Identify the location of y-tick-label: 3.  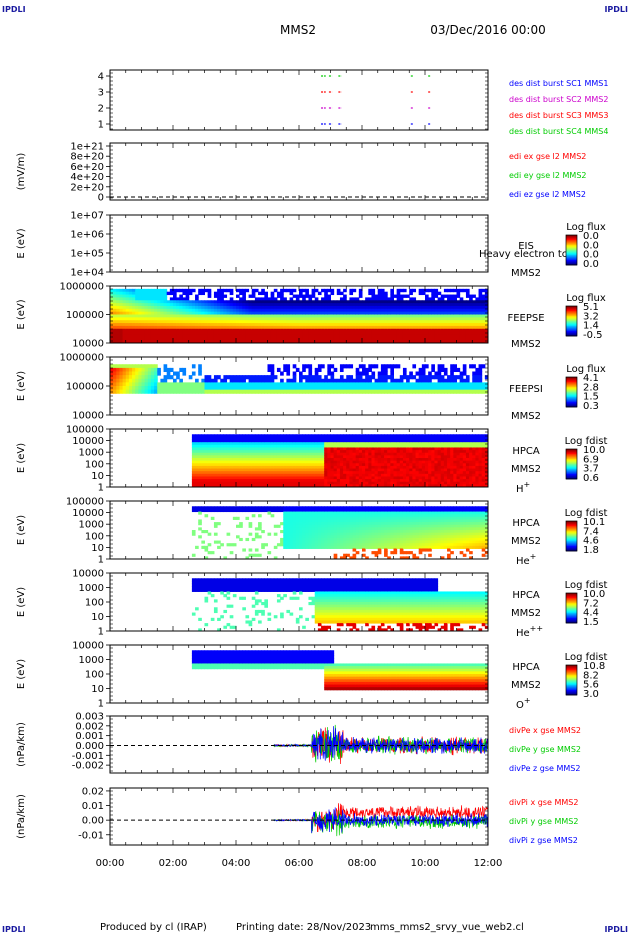
(101, 93).